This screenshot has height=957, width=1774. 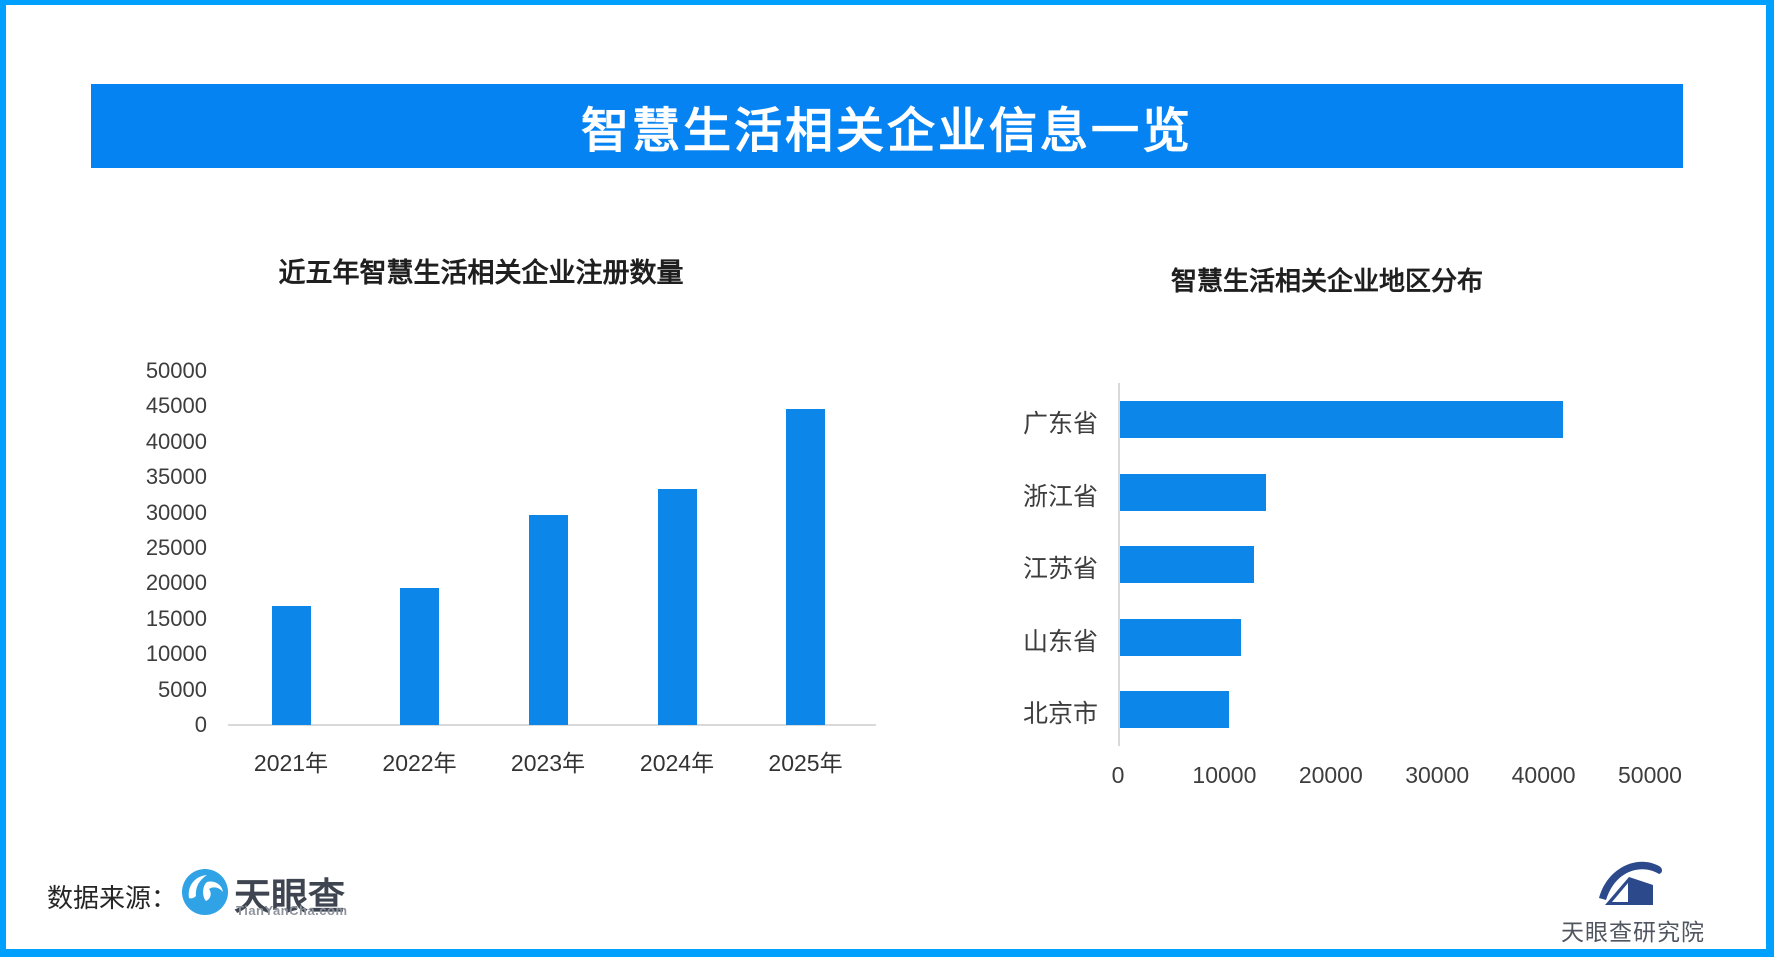 What do you see at coordinates (1224, 775) in the screenshot?
I see `right-chart-xtick-label: 10000` at bounding box center [1224, 775].